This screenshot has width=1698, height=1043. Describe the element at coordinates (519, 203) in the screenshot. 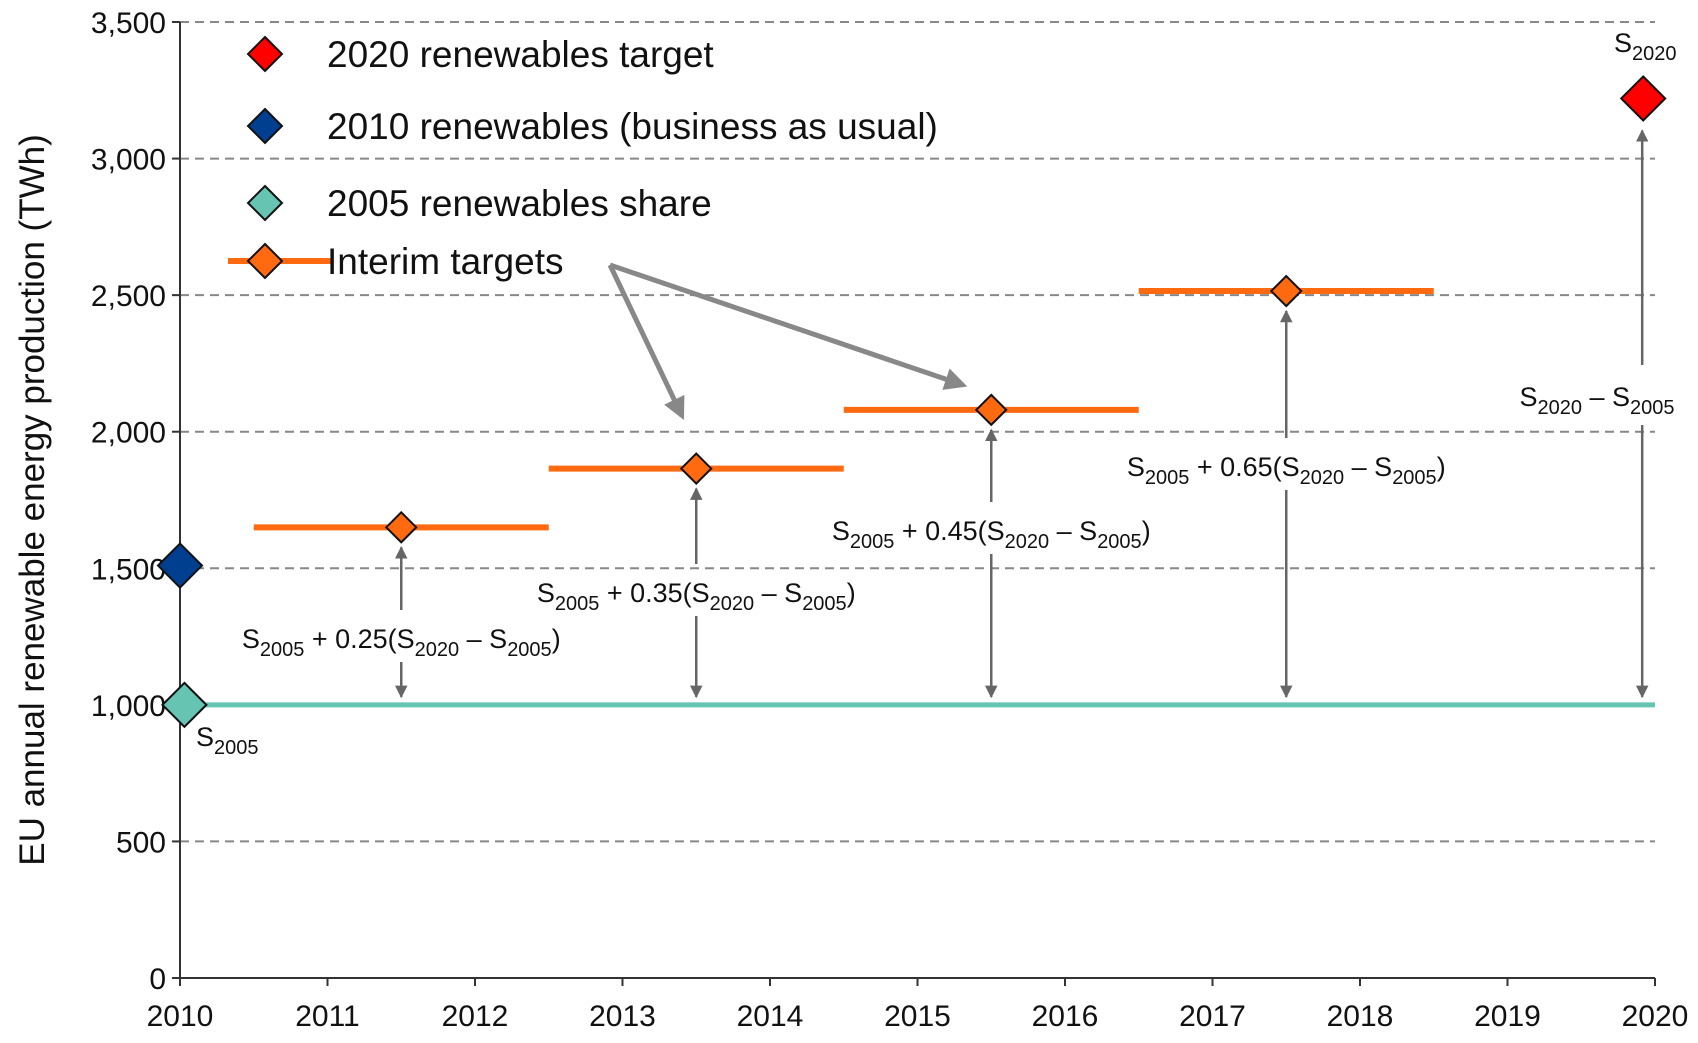

I see `legend-label: 2005 renewables share` at that location.